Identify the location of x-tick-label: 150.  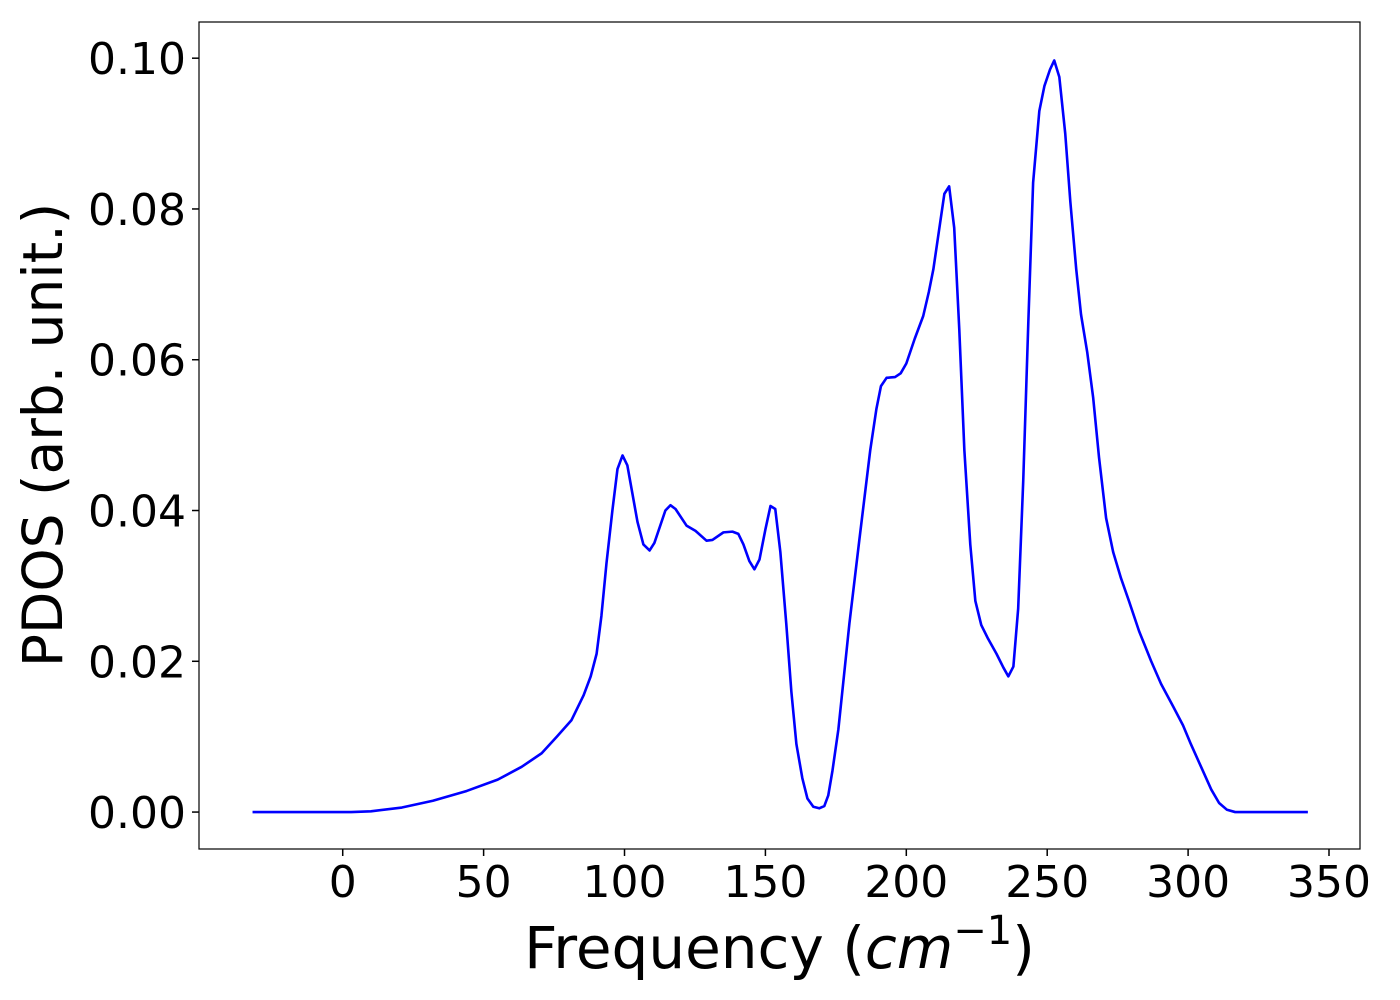
(765, 882).